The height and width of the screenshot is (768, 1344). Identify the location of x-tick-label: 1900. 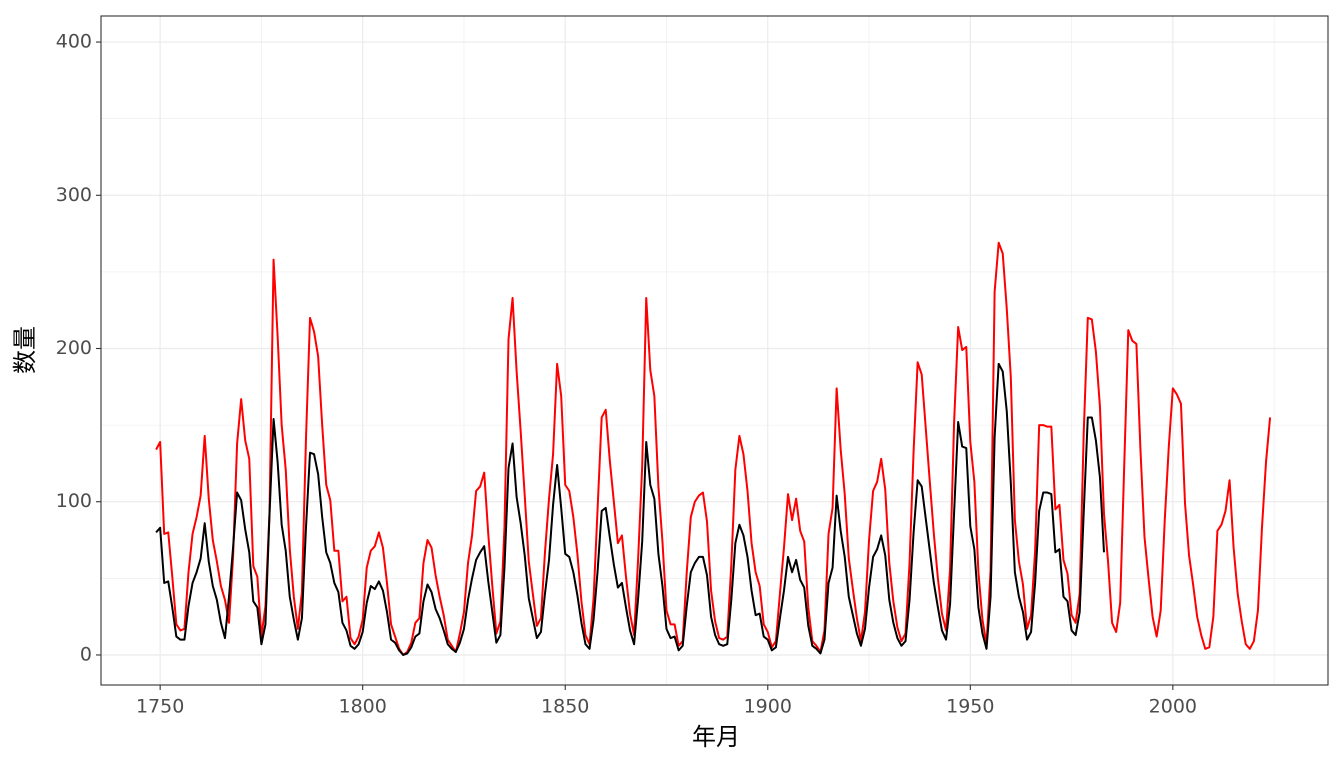
(768, 707).